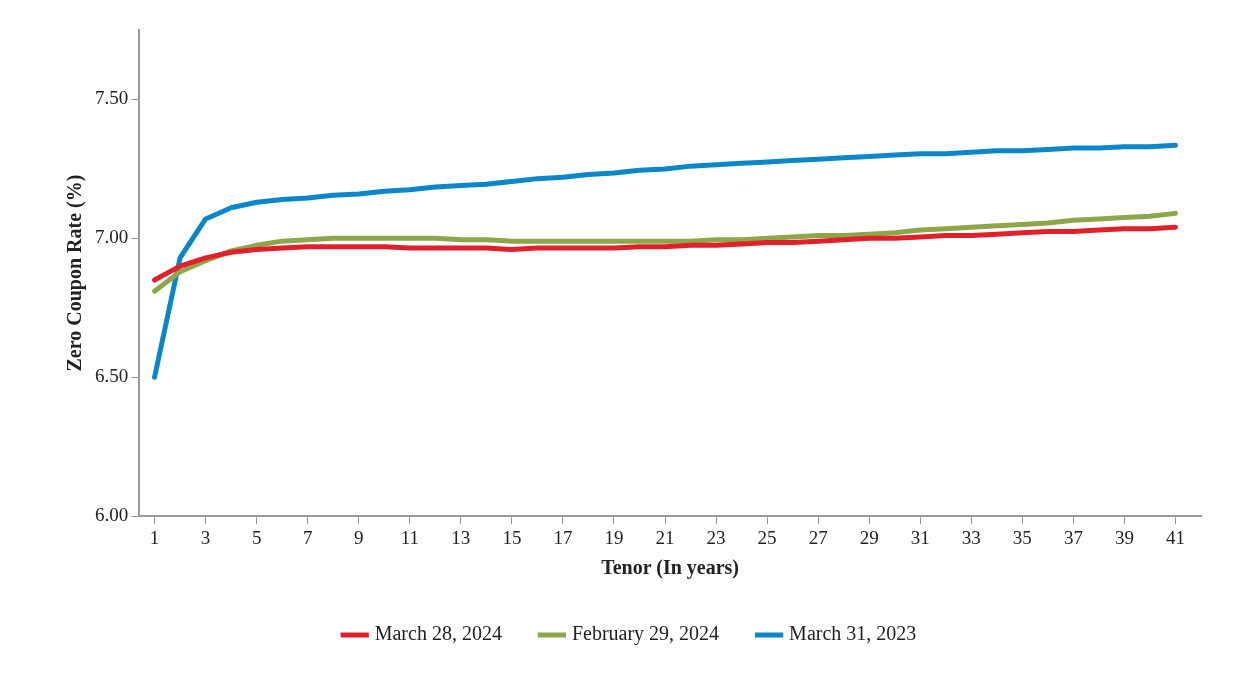 The width and height of the screenshot is (1251, 680). I want to click on x-tick-label: 23, so click(716, 537).